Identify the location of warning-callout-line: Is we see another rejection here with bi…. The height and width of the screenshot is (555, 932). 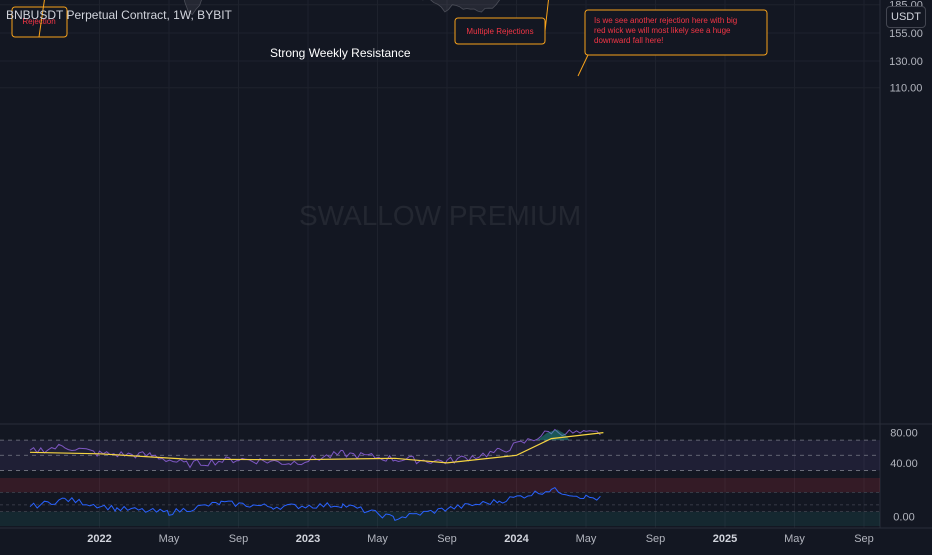
(665, 20).